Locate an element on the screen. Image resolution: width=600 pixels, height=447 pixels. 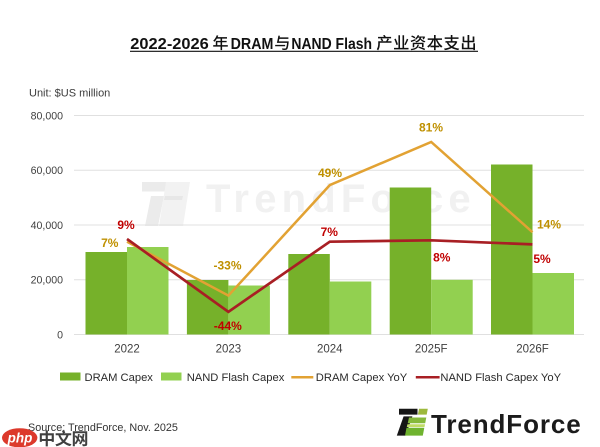
svg-text: Source: TrendForce, Nov. 2025 is located at coordinates (103, 428).